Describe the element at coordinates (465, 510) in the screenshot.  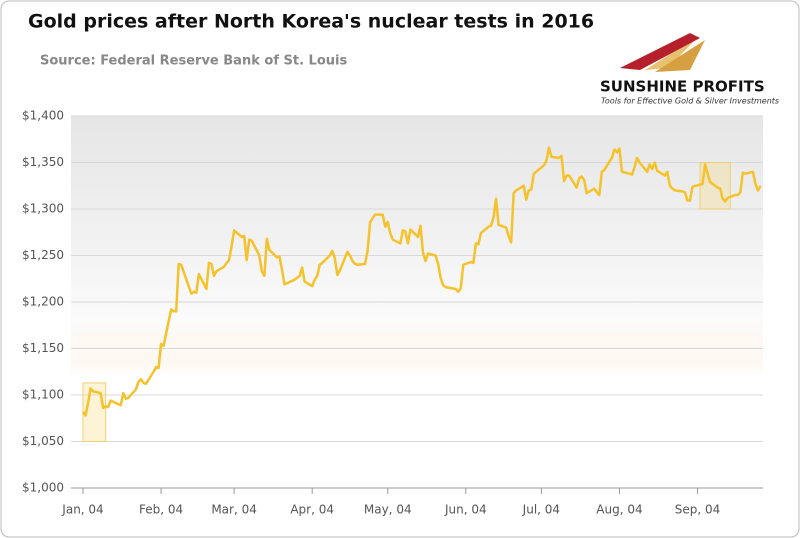
I see `x-tick-label: Jun, 04` at that location.